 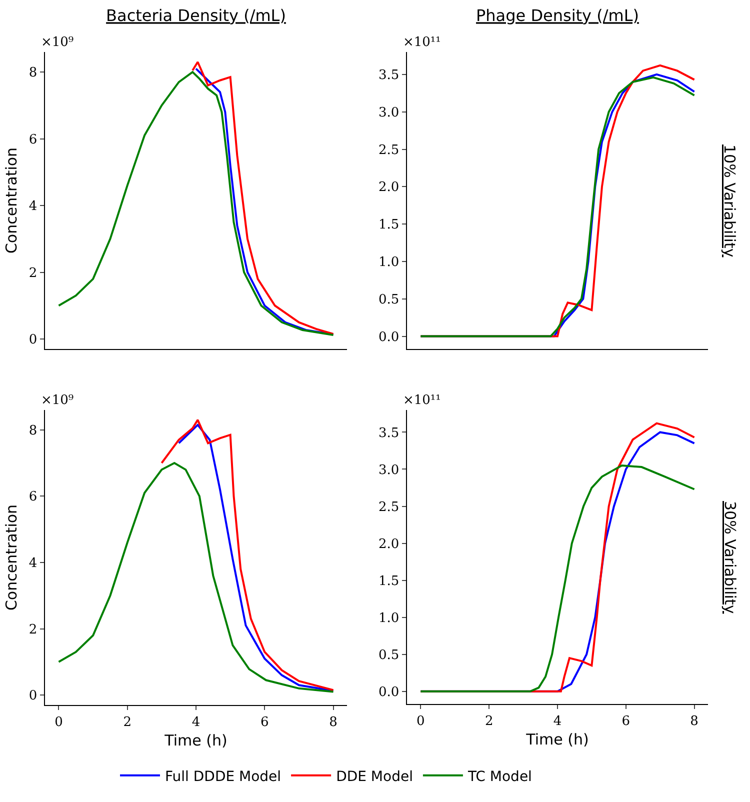 I want to click on legend-label: Full DDDE Model, so click(x=223, y=776).